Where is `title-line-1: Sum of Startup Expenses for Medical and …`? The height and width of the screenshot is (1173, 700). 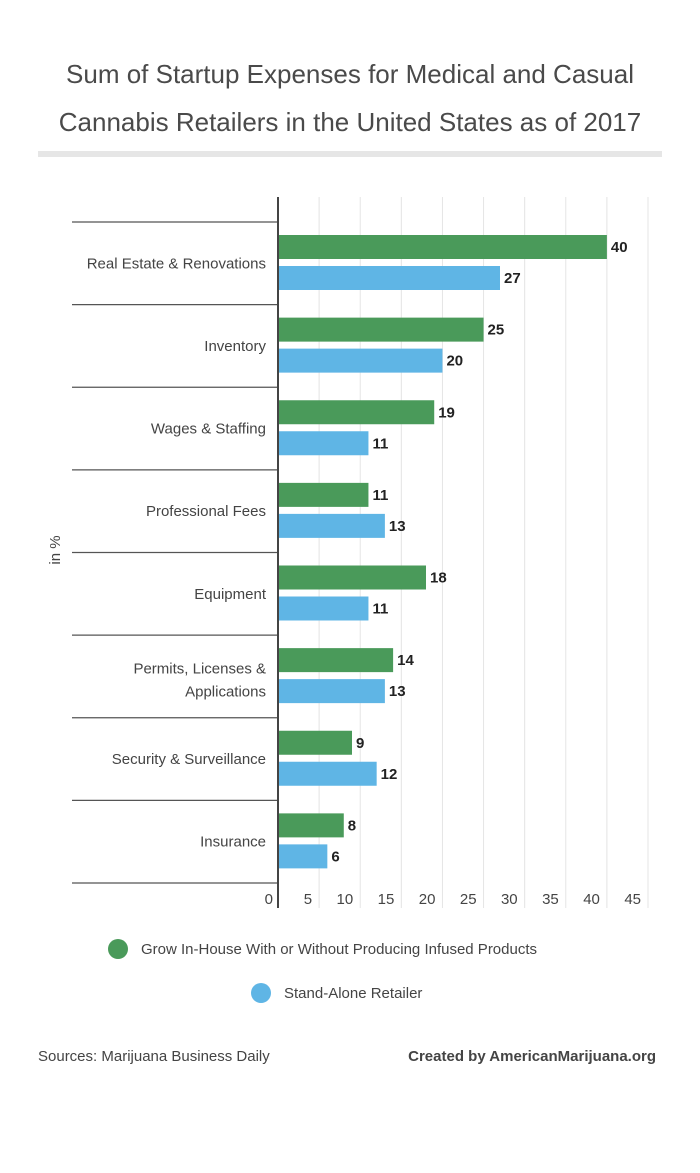 title-line-1: Sum of Startup Expenses for Medical and … is located at coordinates (350, 74).